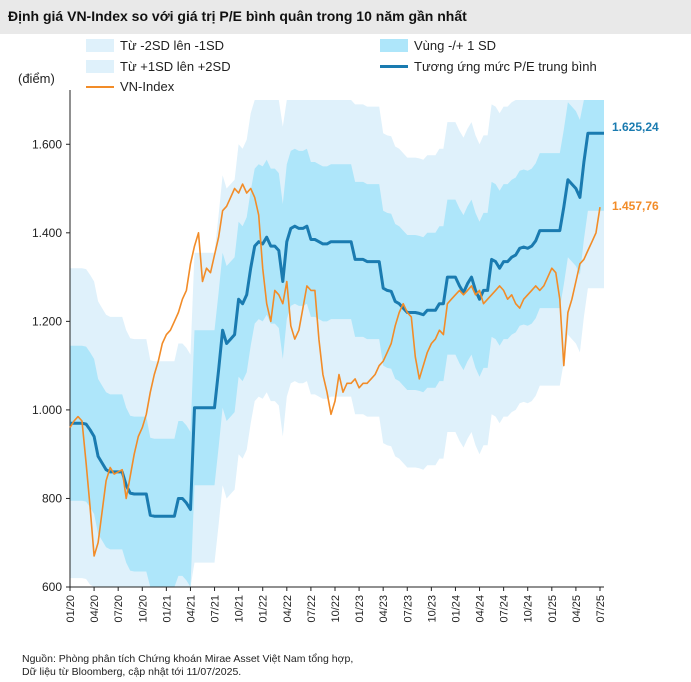  I want to click on legend-label-1sd: Vùng -/+ 1 SD, so click(455, 45).